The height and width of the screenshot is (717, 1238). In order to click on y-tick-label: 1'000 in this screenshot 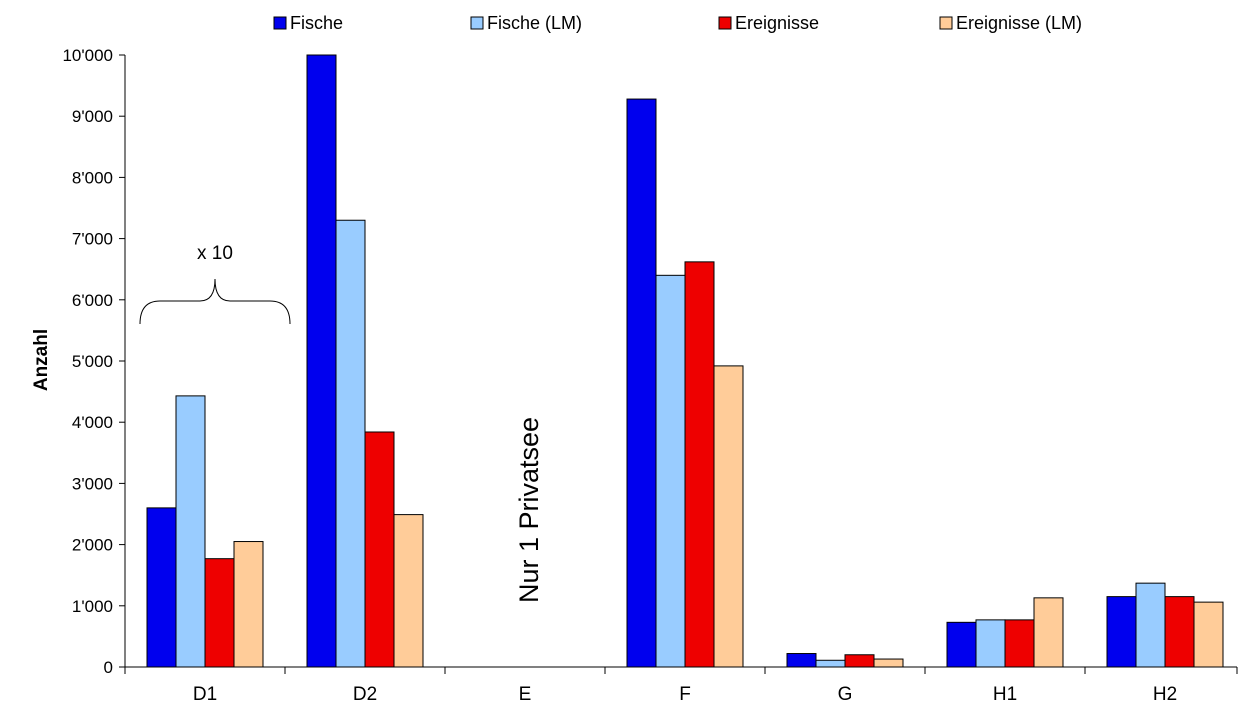, I will do `click(92, 606)`.